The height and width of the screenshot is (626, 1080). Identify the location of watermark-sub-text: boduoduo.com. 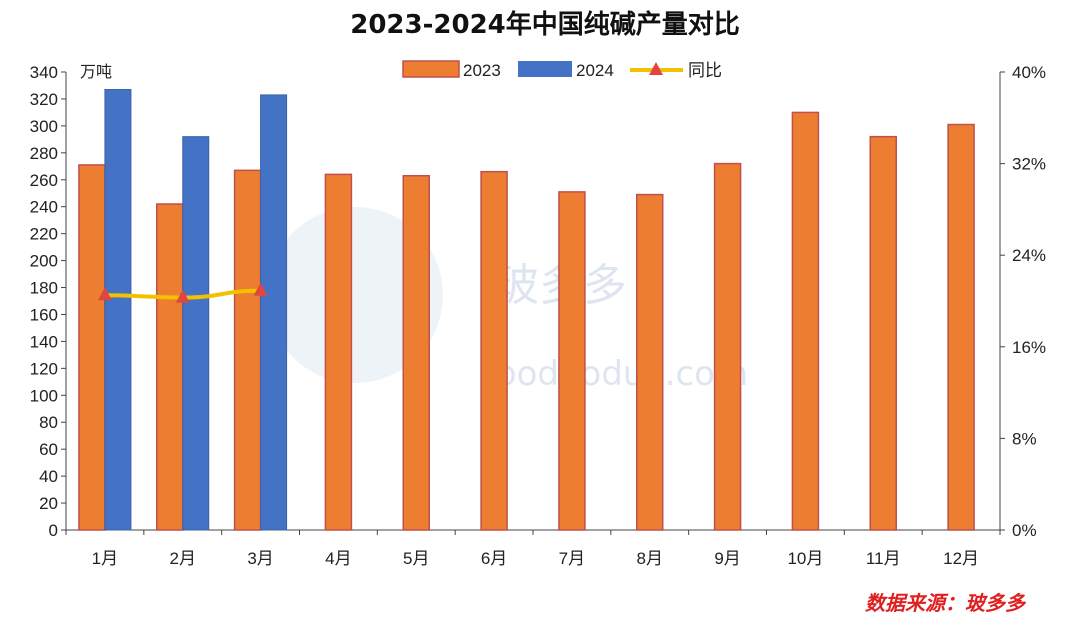
(621, 374).